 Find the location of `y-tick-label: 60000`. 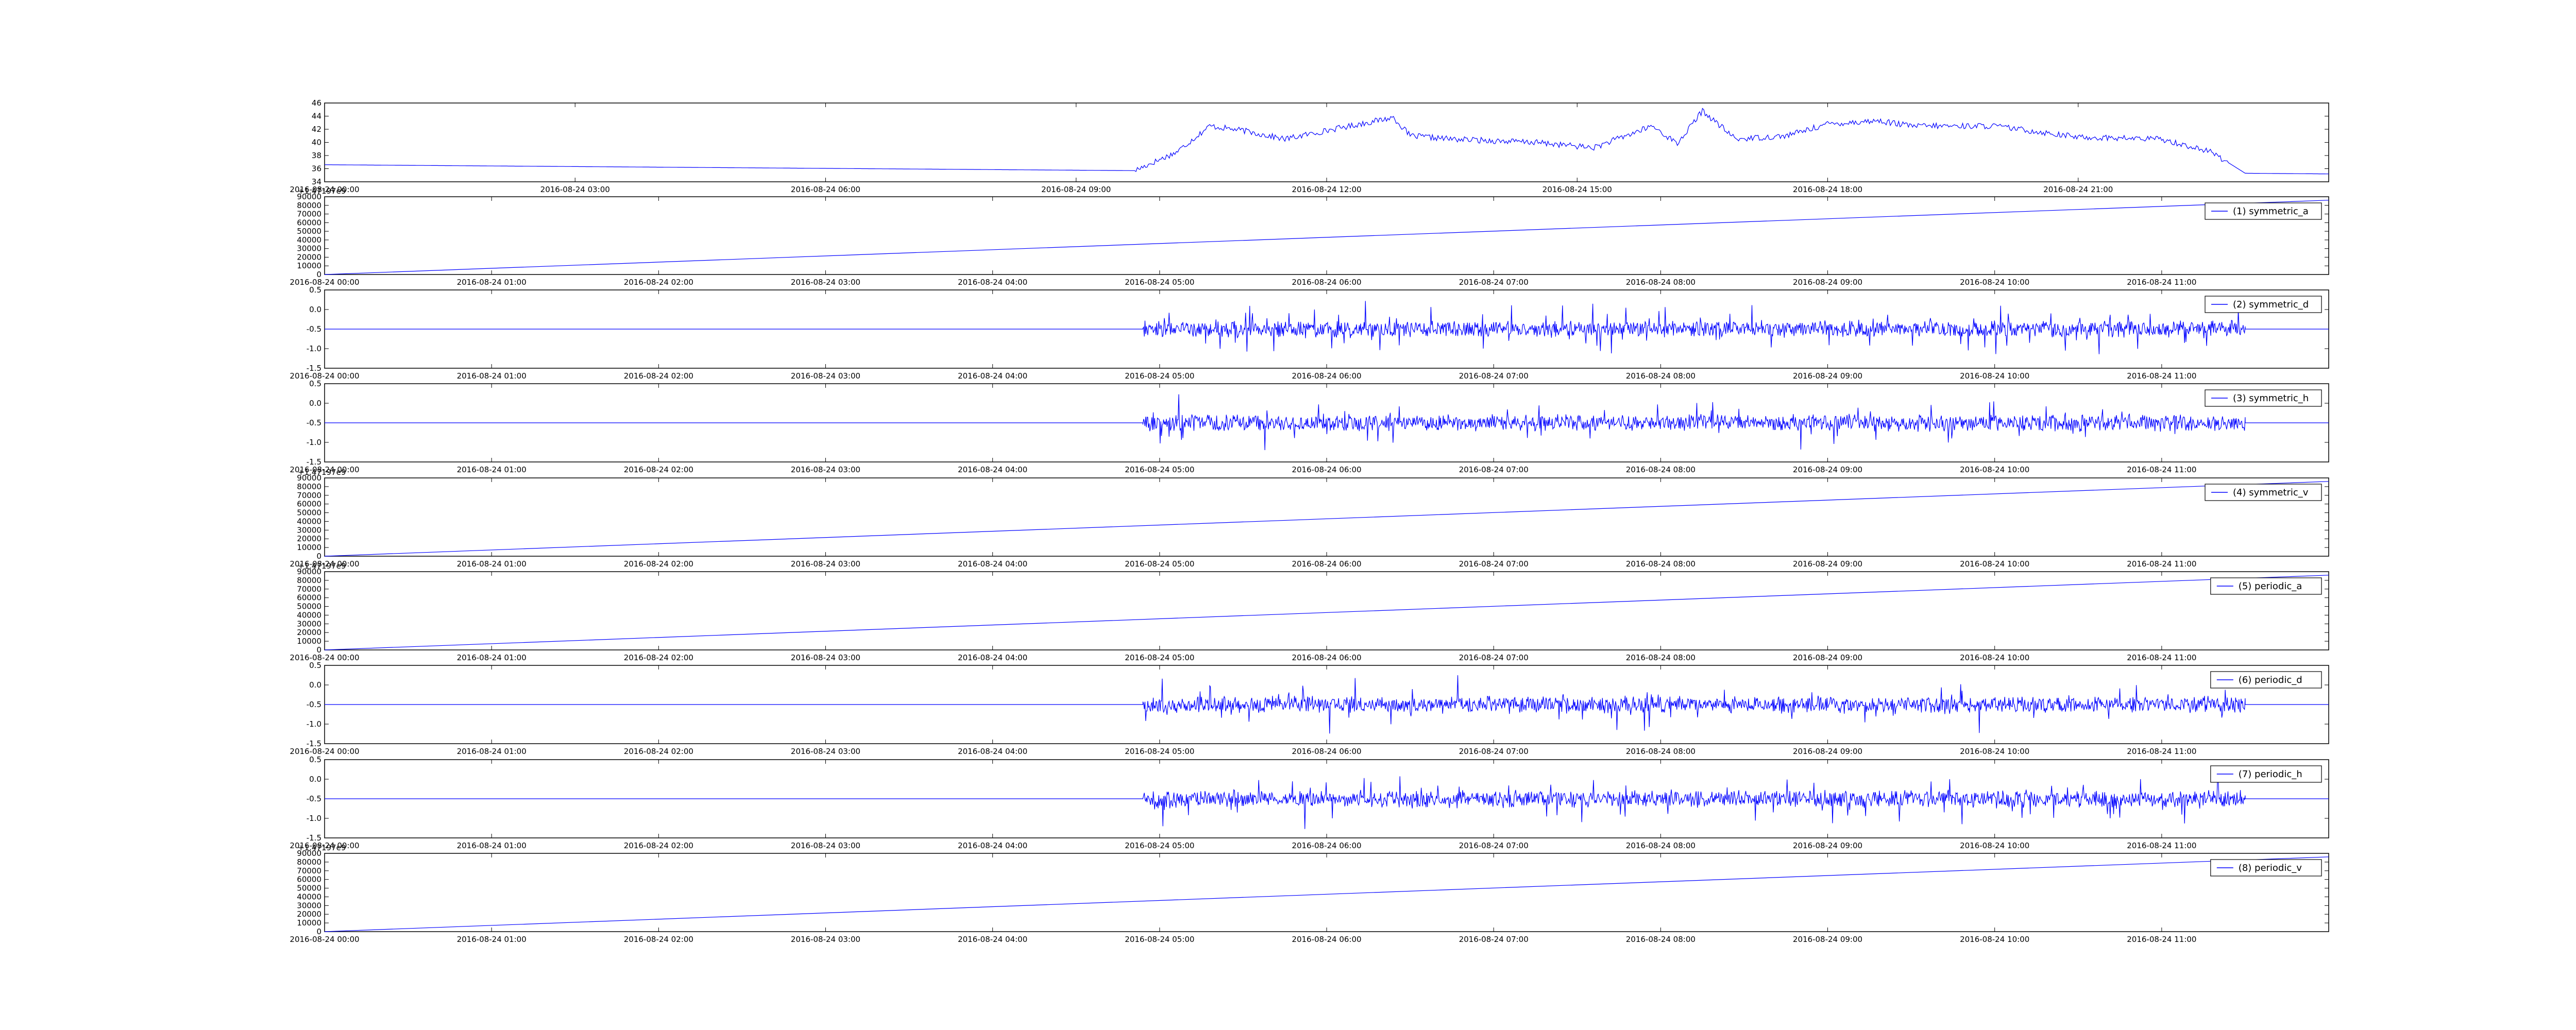

y-tick-label: 60000 is located at coordinates (309, 222).